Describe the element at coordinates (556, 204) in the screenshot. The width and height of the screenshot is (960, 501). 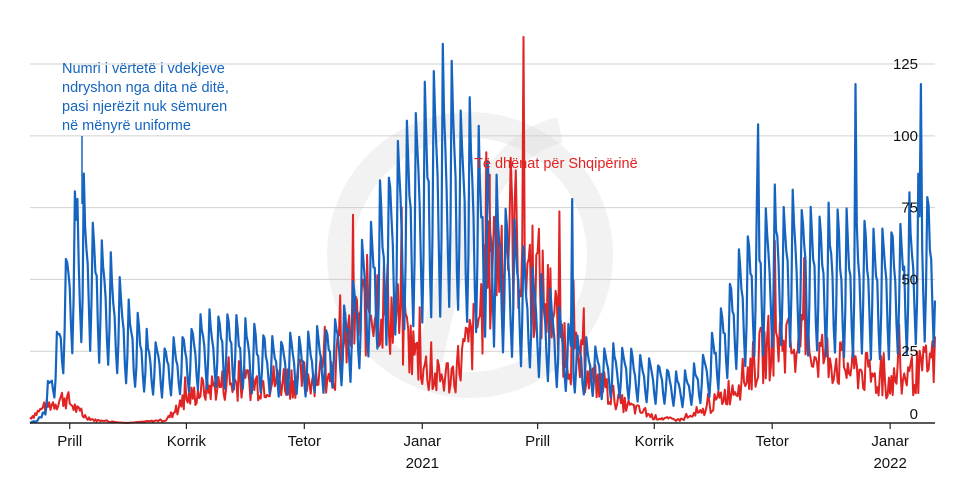
I see `red-annotation: Të dhënat për Shqipërinë` at that location.